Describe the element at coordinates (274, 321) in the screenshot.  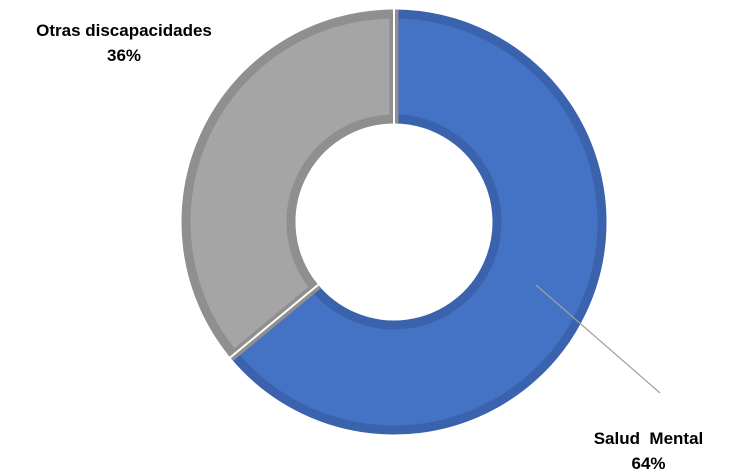
I see `slice-separator` at that location.